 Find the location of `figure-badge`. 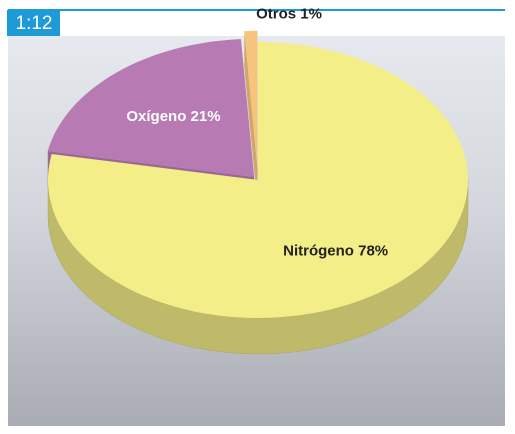

figure-badge is located at coordinates (34, 23).